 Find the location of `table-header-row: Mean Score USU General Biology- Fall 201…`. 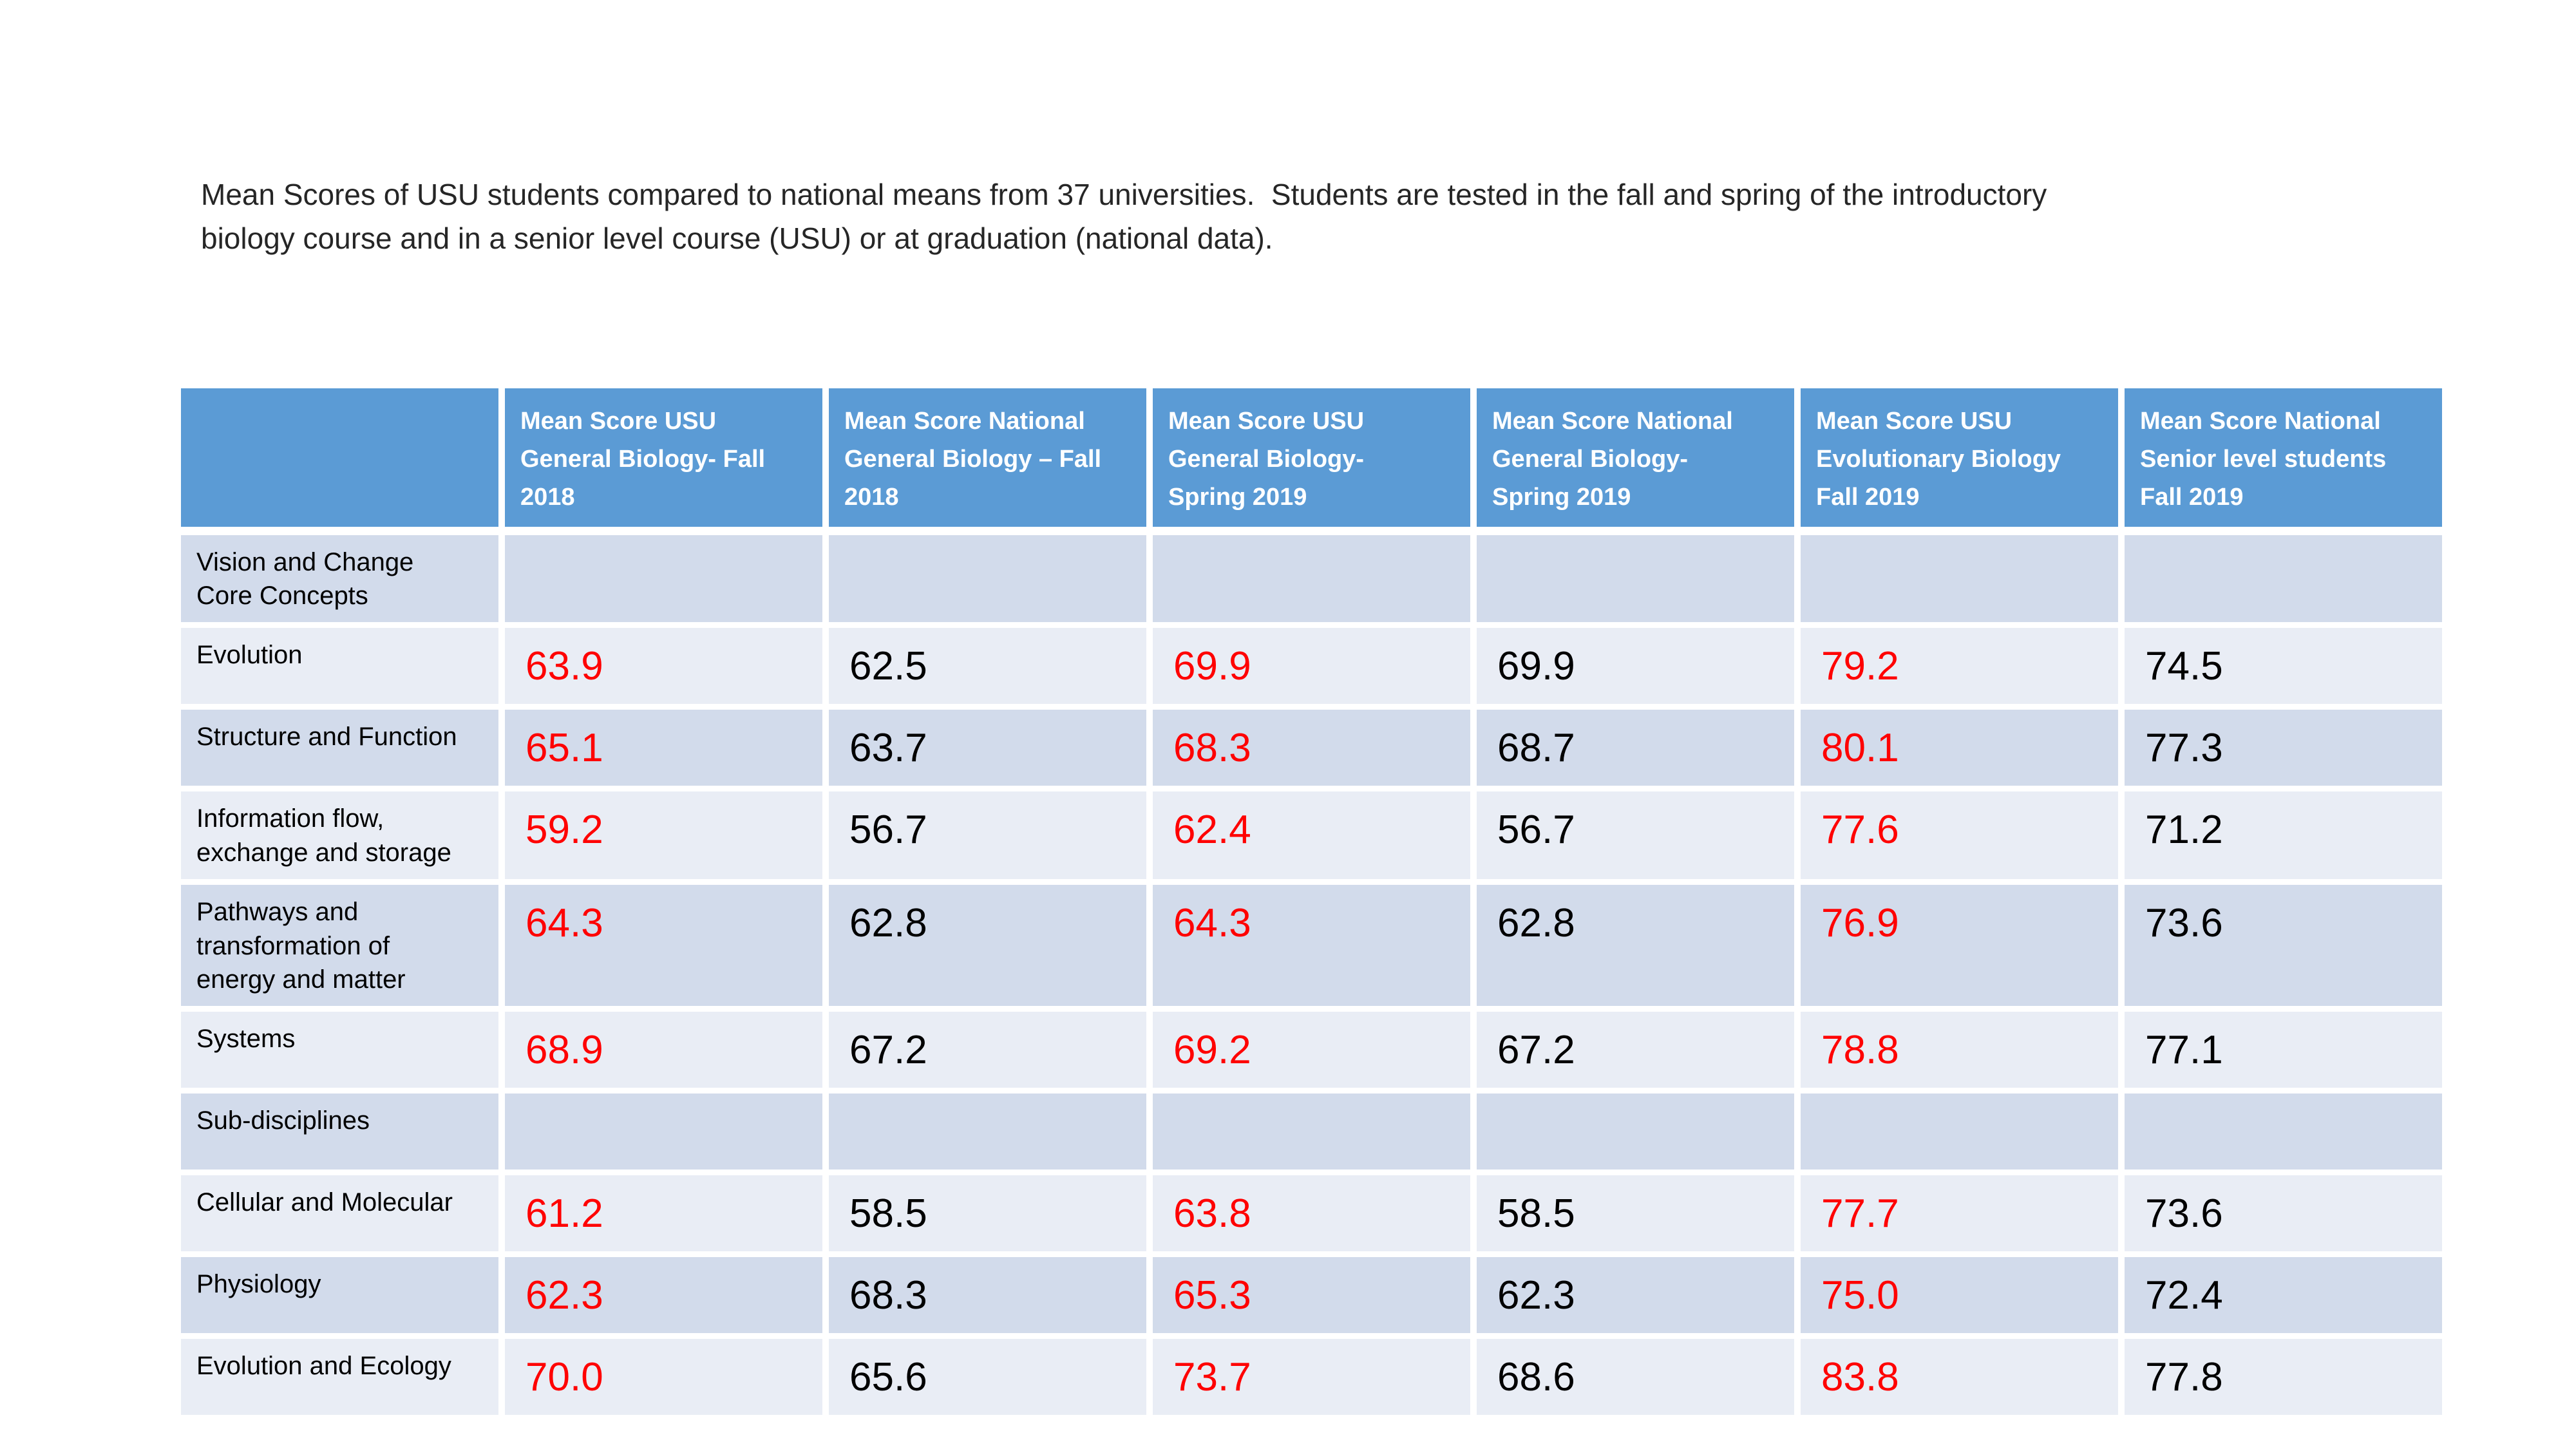

table-header-row: Mean Score USU General Biology- Fall 201… is located at coordinates (1311, 458).